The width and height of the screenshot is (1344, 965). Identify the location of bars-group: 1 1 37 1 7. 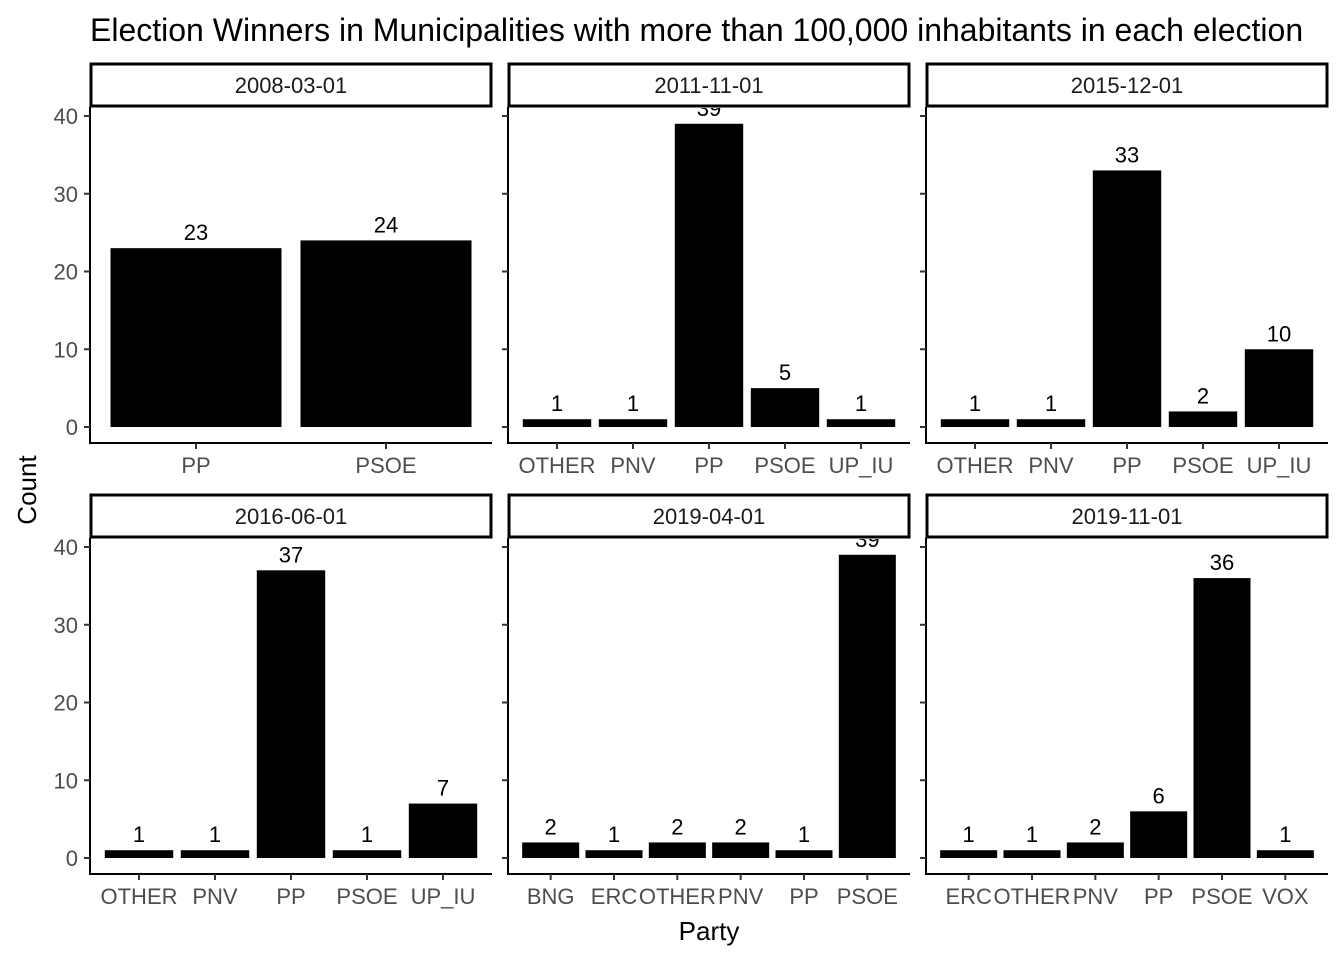
(291, 700).